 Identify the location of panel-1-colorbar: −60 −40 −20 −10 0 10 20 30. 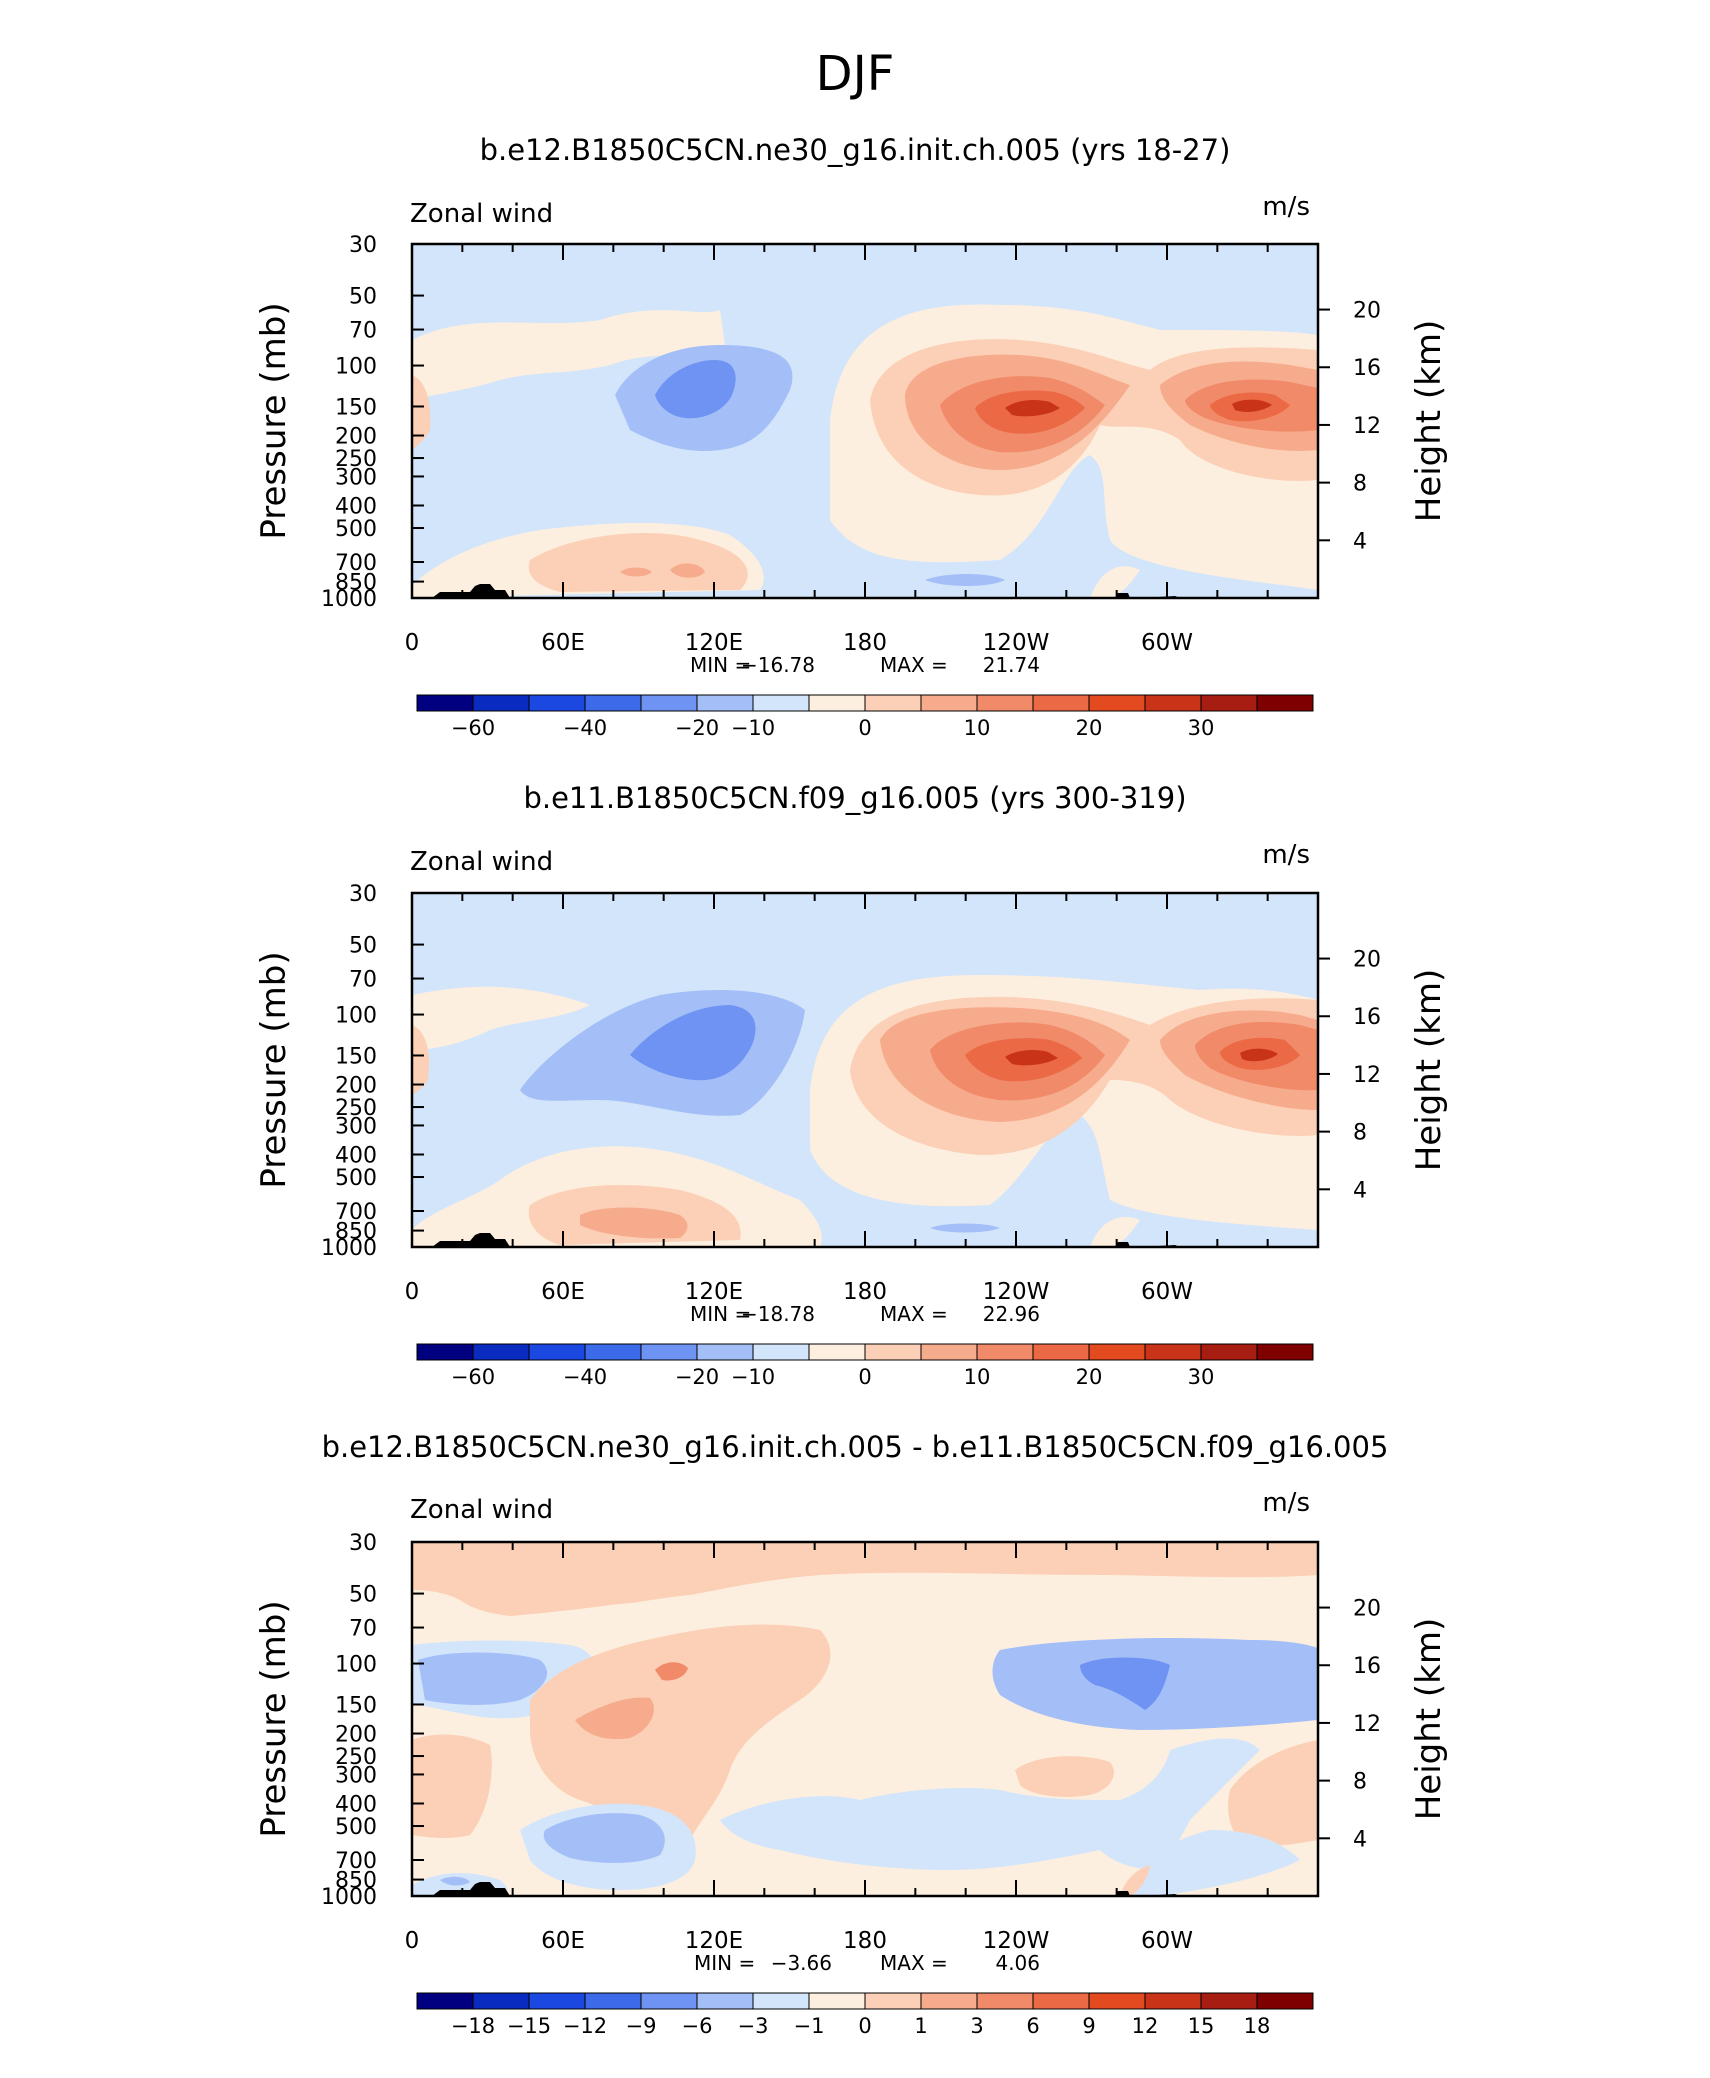
(865, 717).